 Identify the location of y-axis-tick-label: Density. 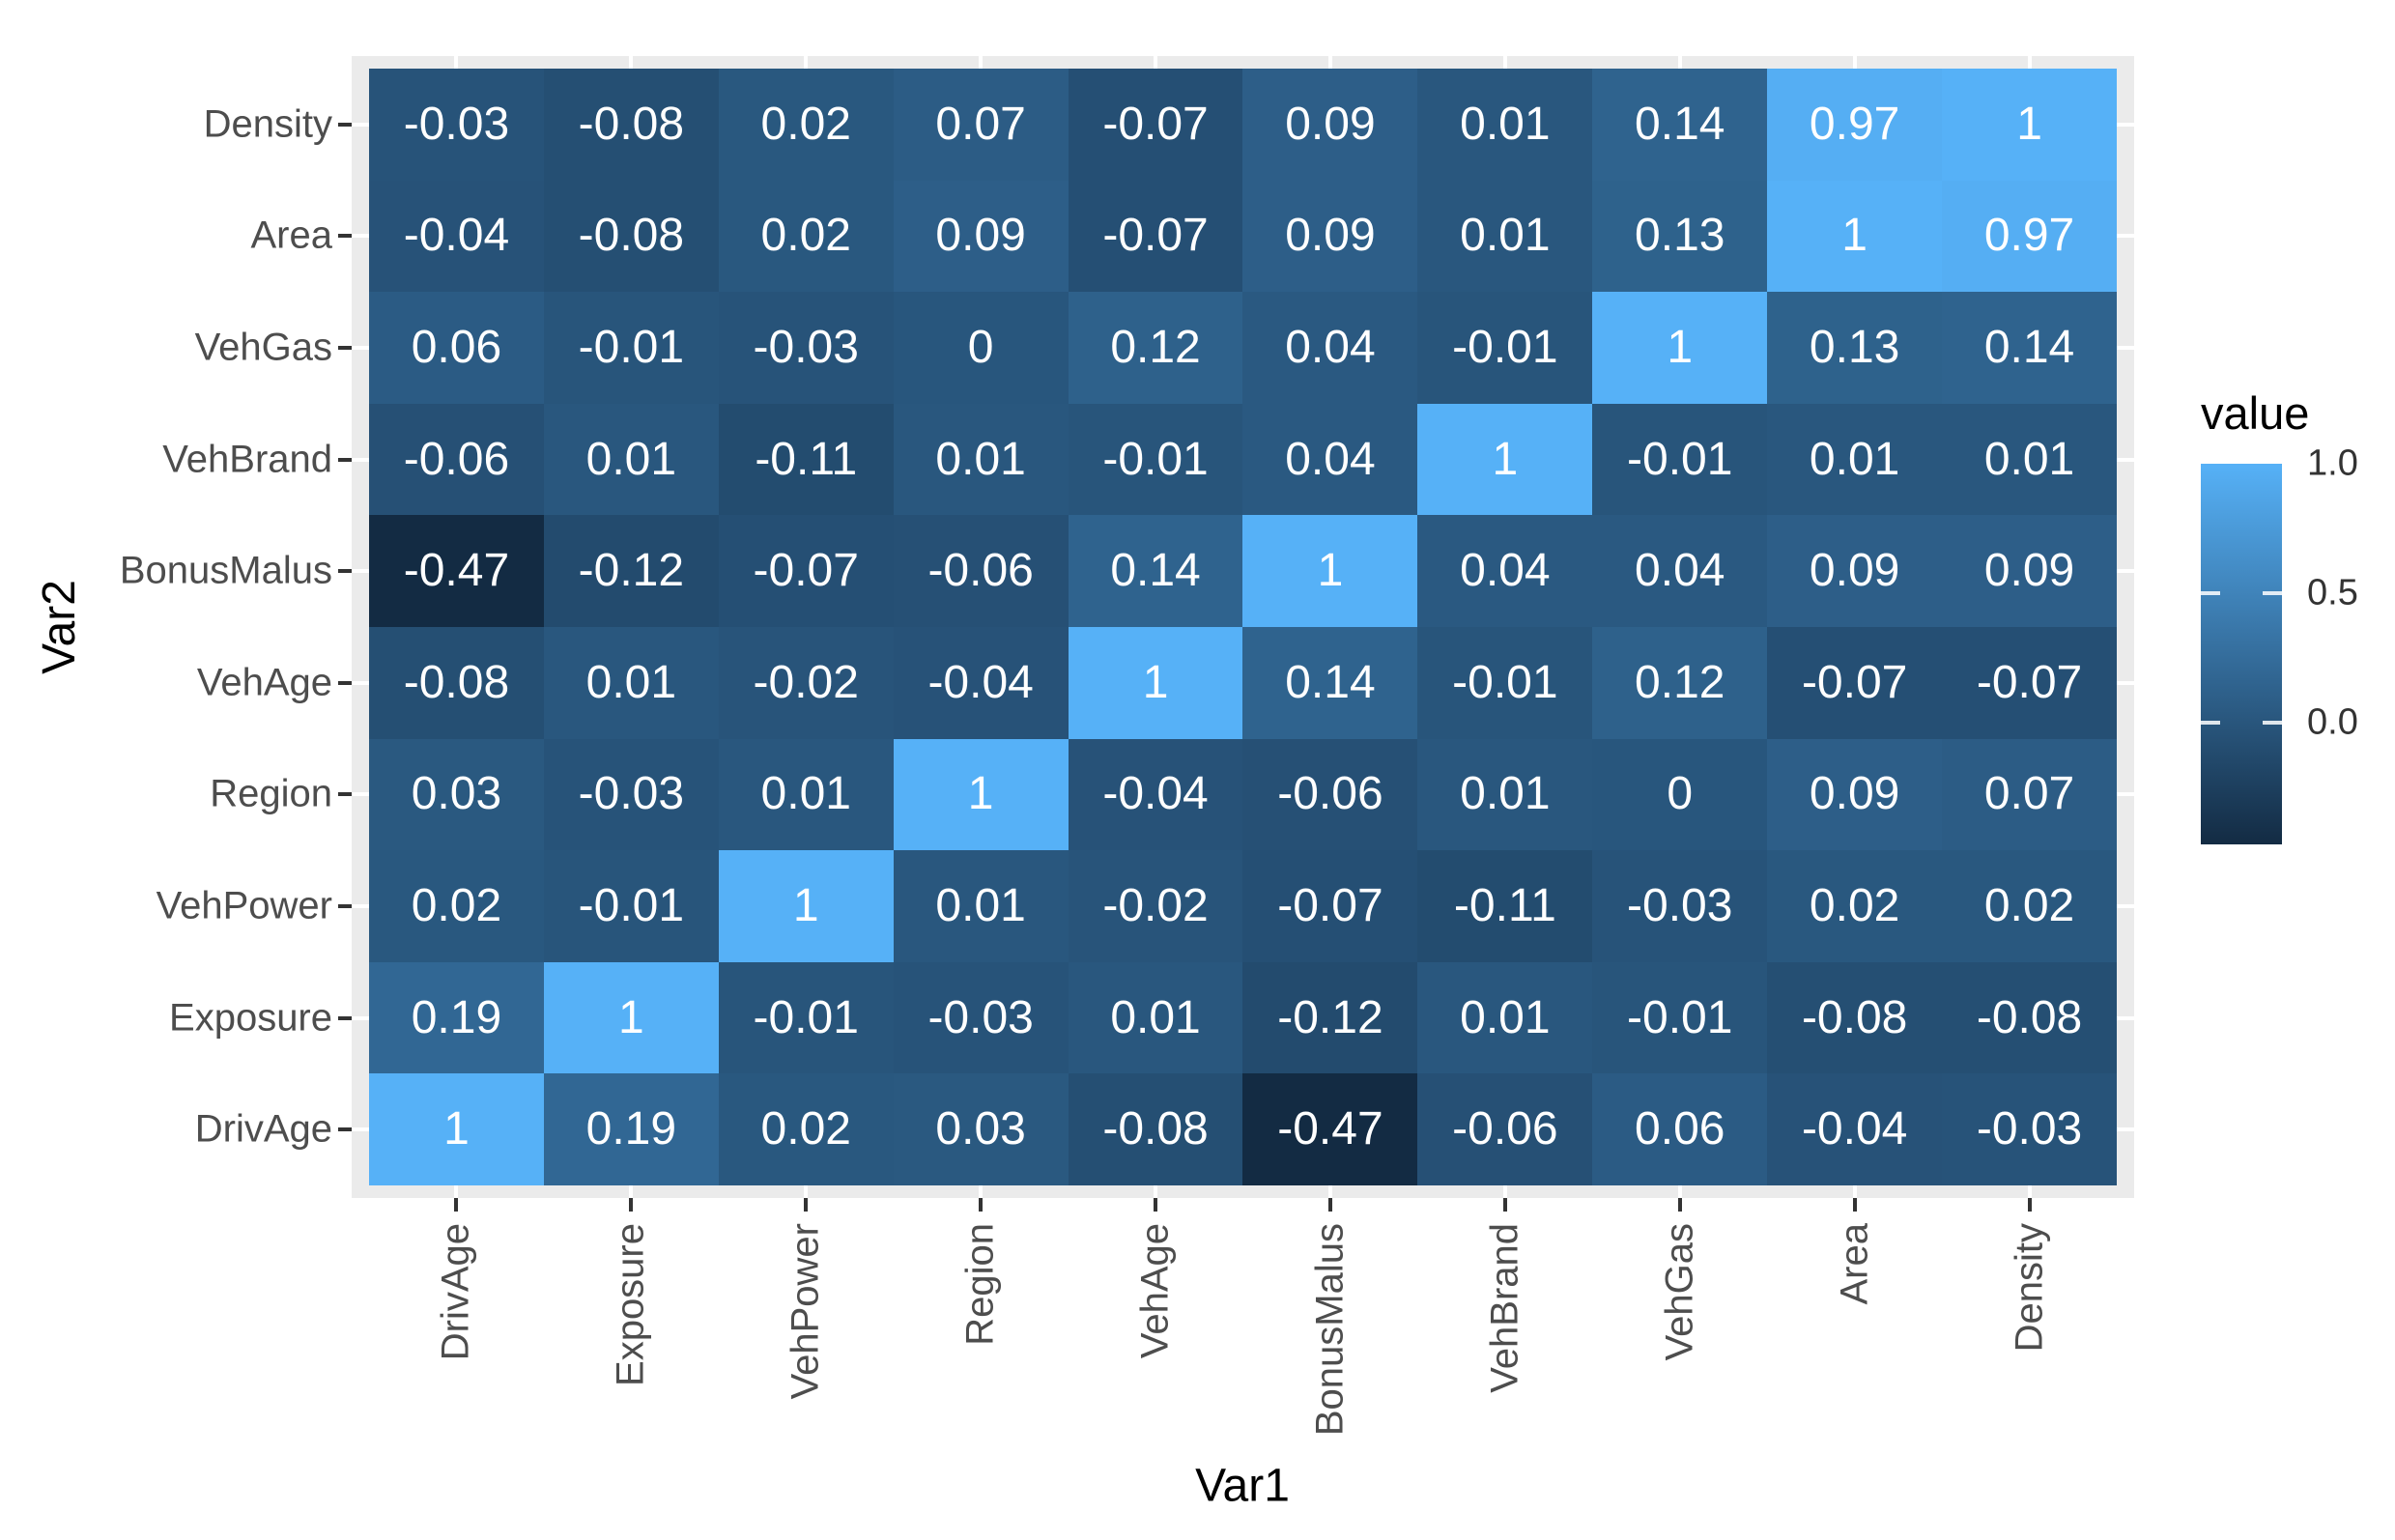
(267, 124).